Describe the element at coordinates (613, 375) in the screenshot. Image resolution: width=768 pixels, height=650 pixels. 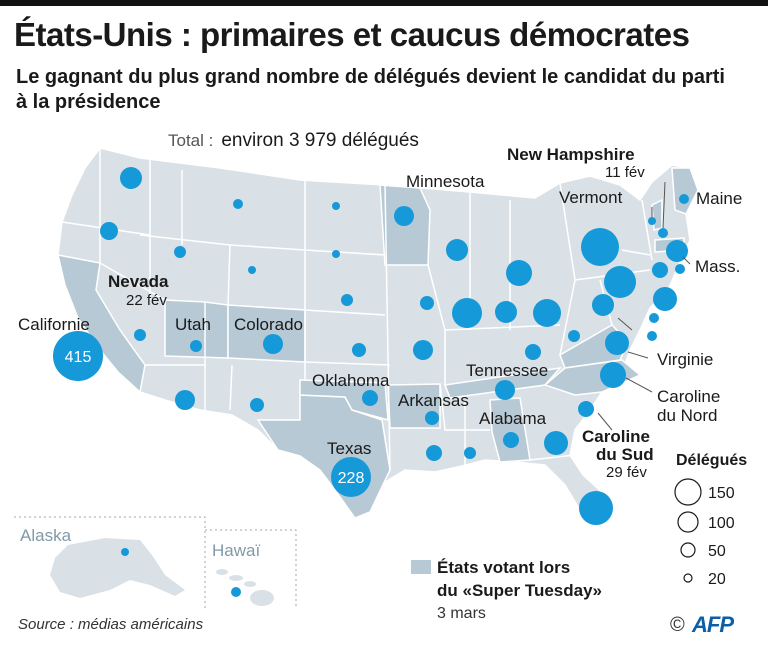
I see `bubble-north-carolina` at that location.